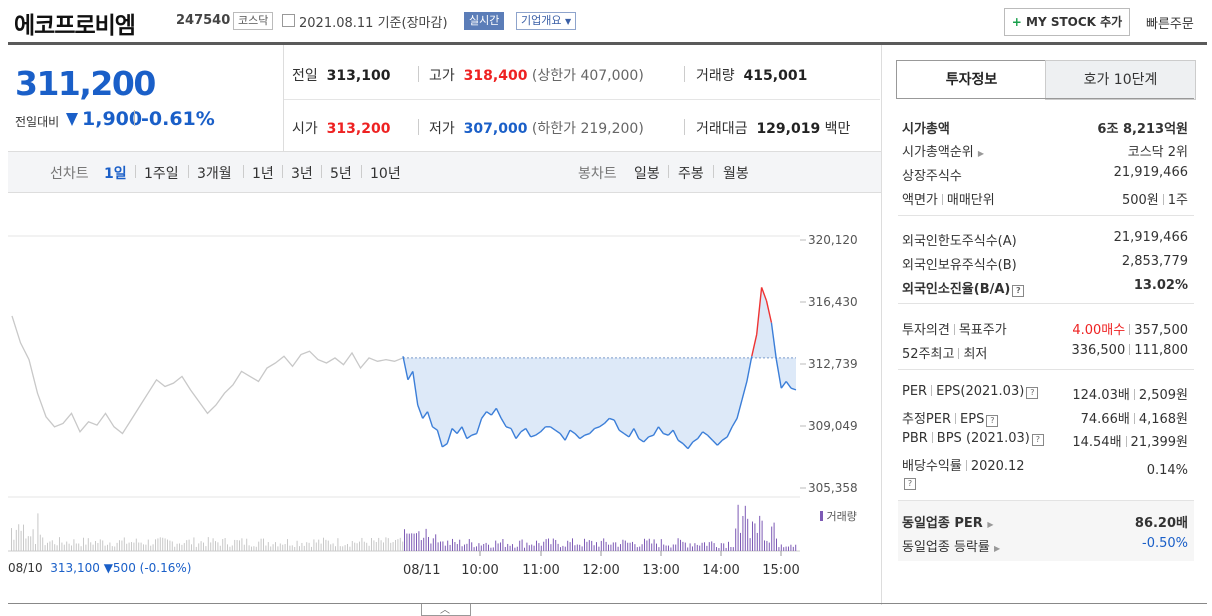 Image resolution: width=1212 pixels, height=616 pixels. Describe the element at coordinates (1154, 200) in the screenshot. I see `par-value-value: 500원 1주` at that location.